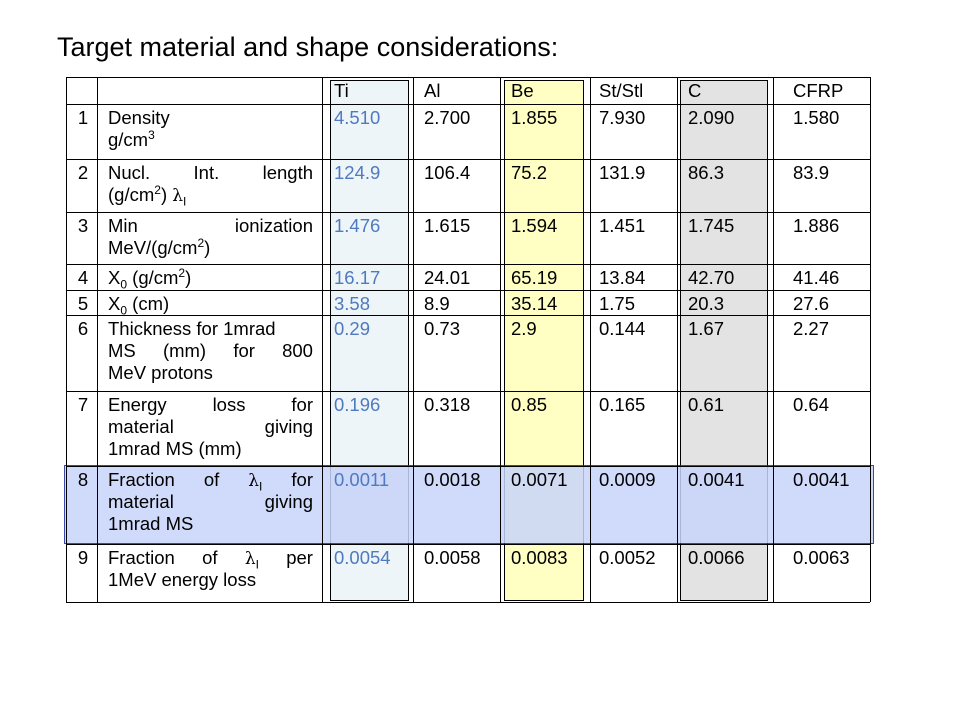 This screenshot has width=960, height=720. I want to click on x0-subscript: 0, so click(124, 310).